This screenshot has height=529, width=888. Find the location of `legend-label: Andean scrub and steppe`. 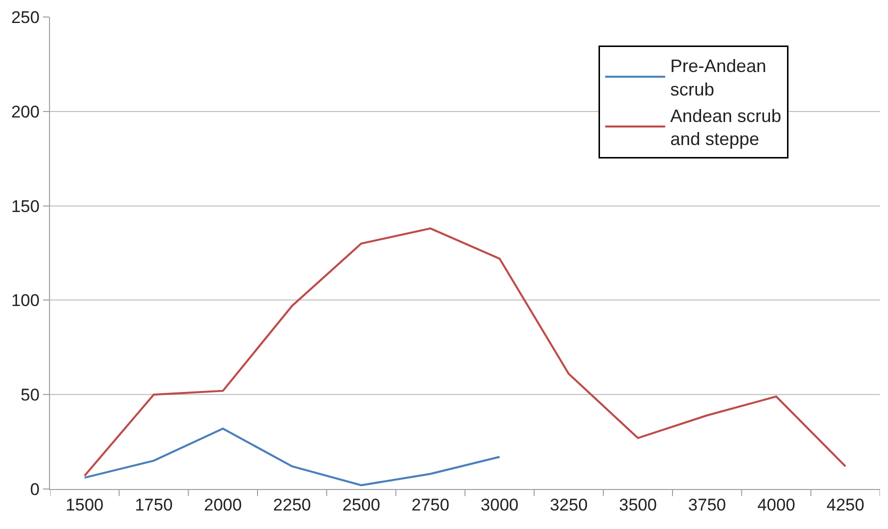

legend-label: Andean scrub and steppe is located at coordinates (726, 128).